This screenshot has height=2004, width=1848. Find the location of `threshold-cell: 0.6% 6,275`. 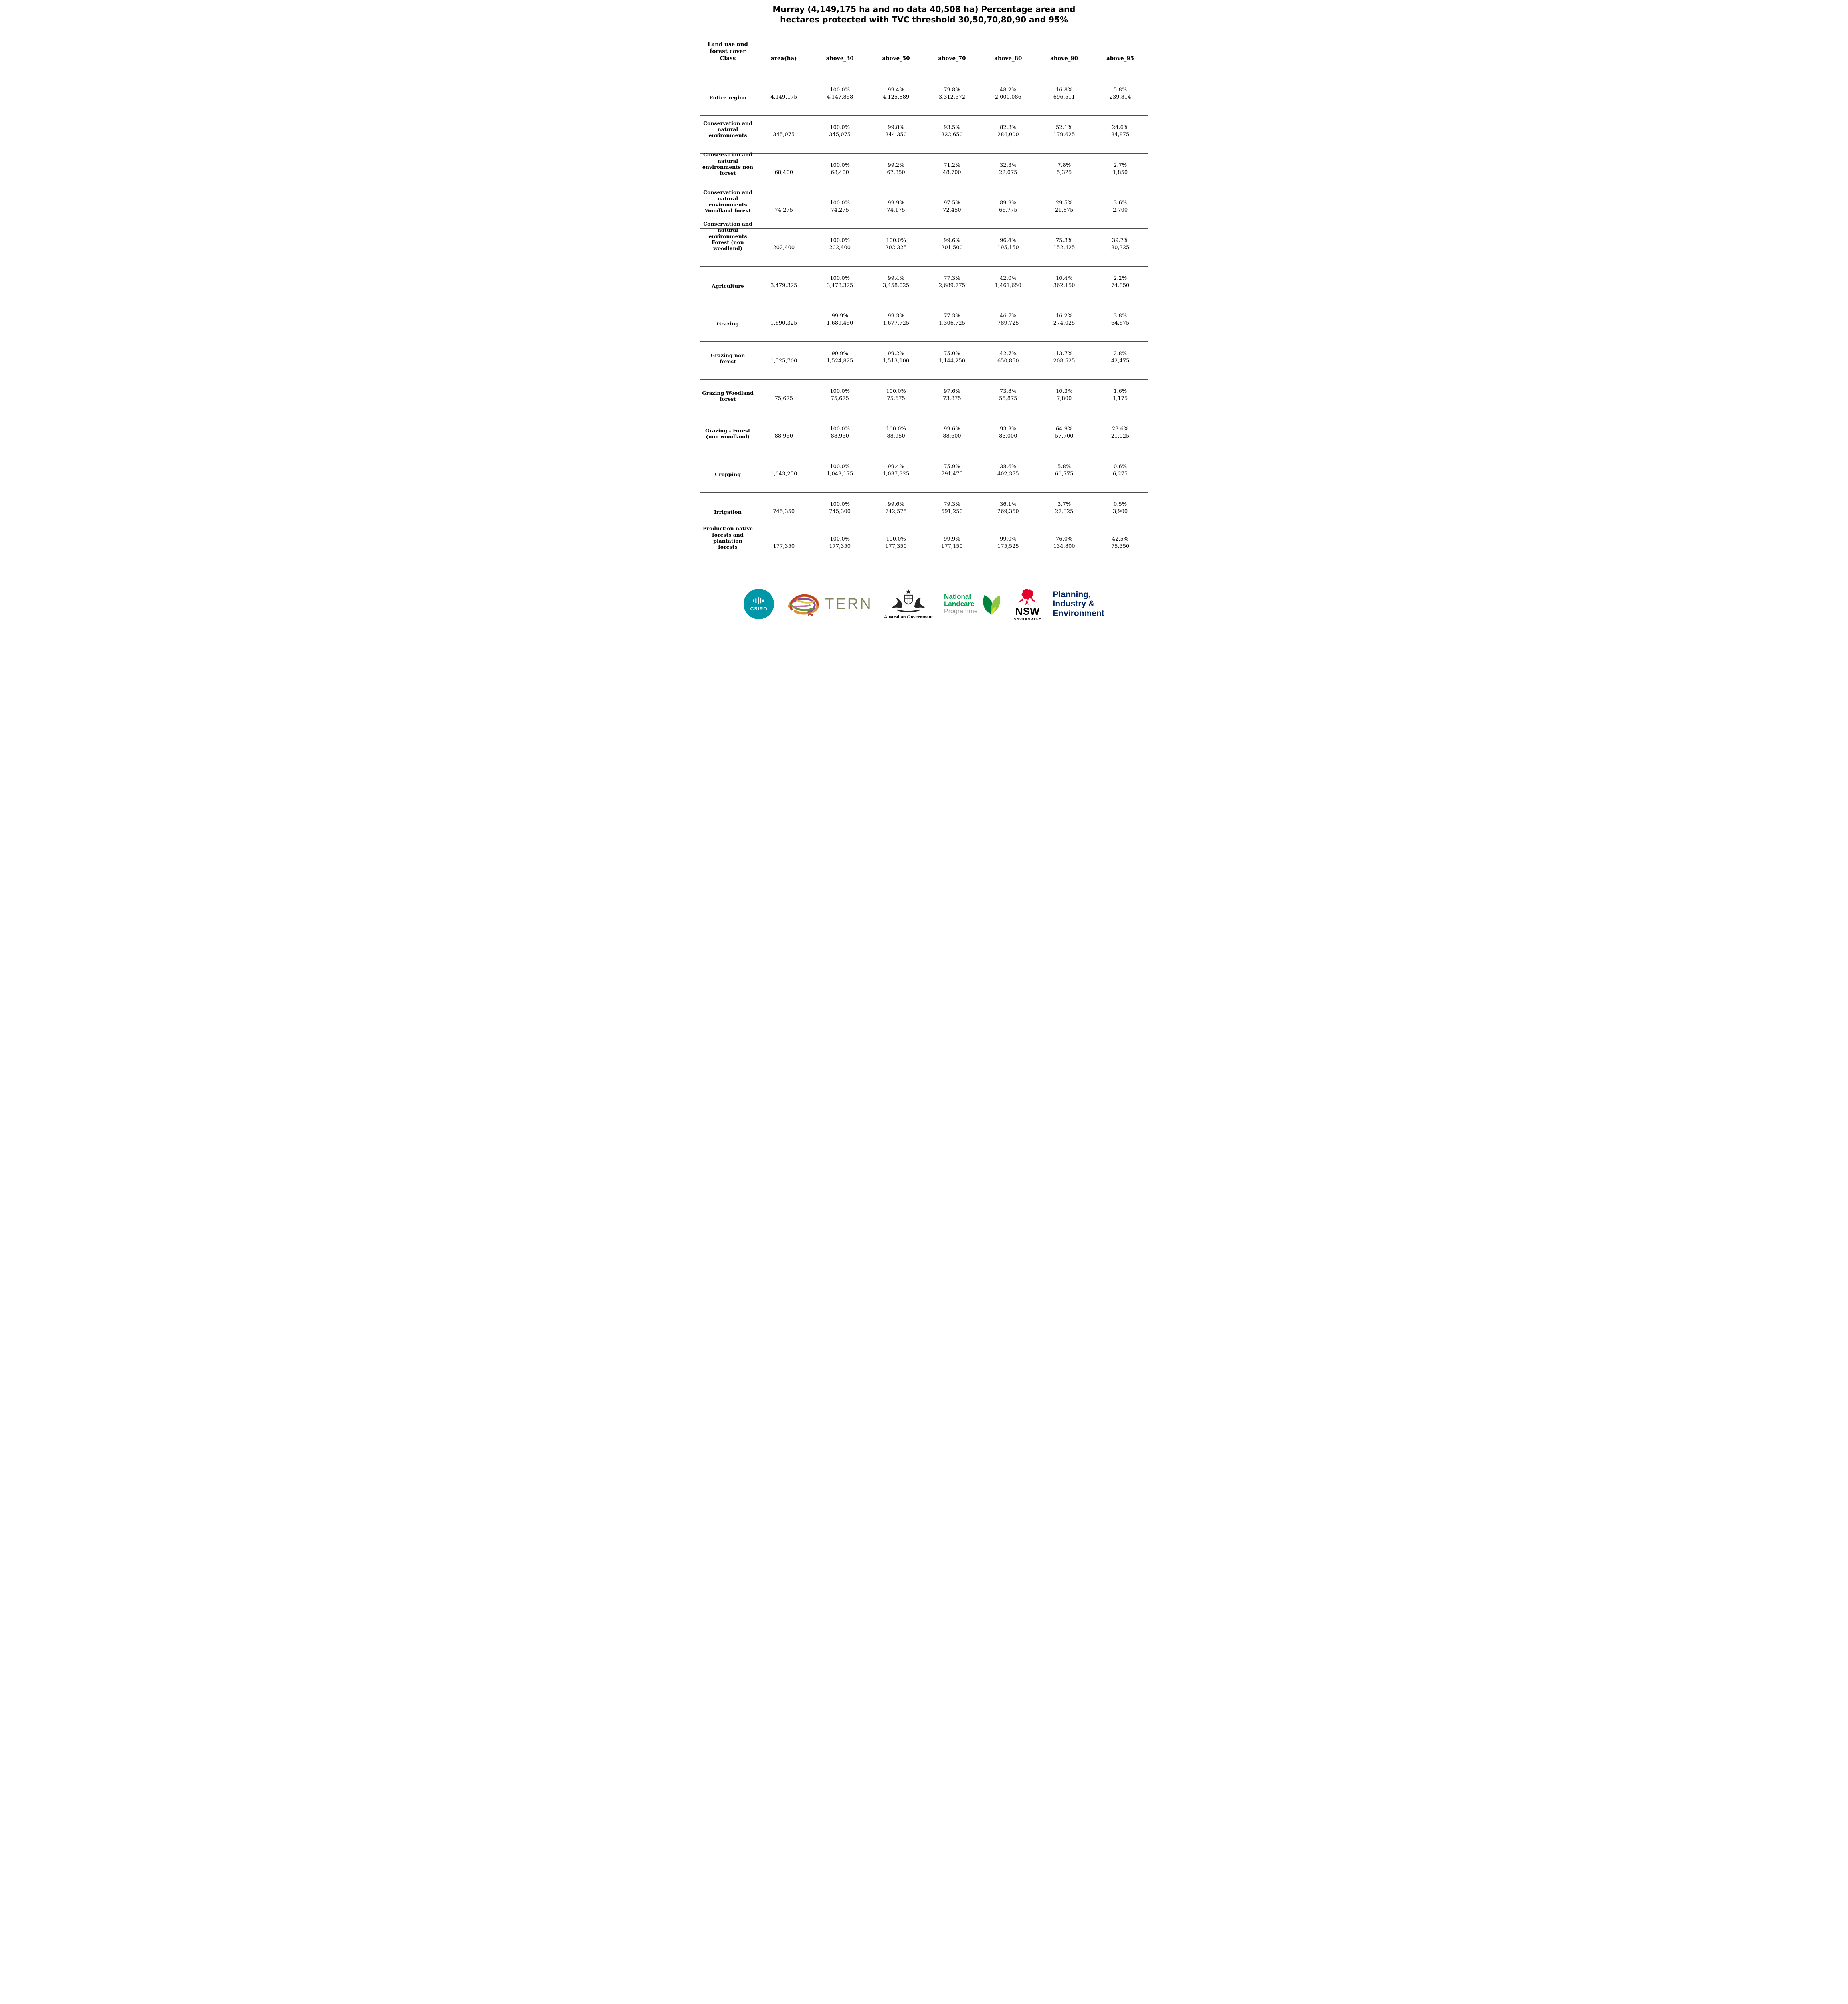

threshold-cell: 0.6% 6,275 is located at coordinates (1120, 473).